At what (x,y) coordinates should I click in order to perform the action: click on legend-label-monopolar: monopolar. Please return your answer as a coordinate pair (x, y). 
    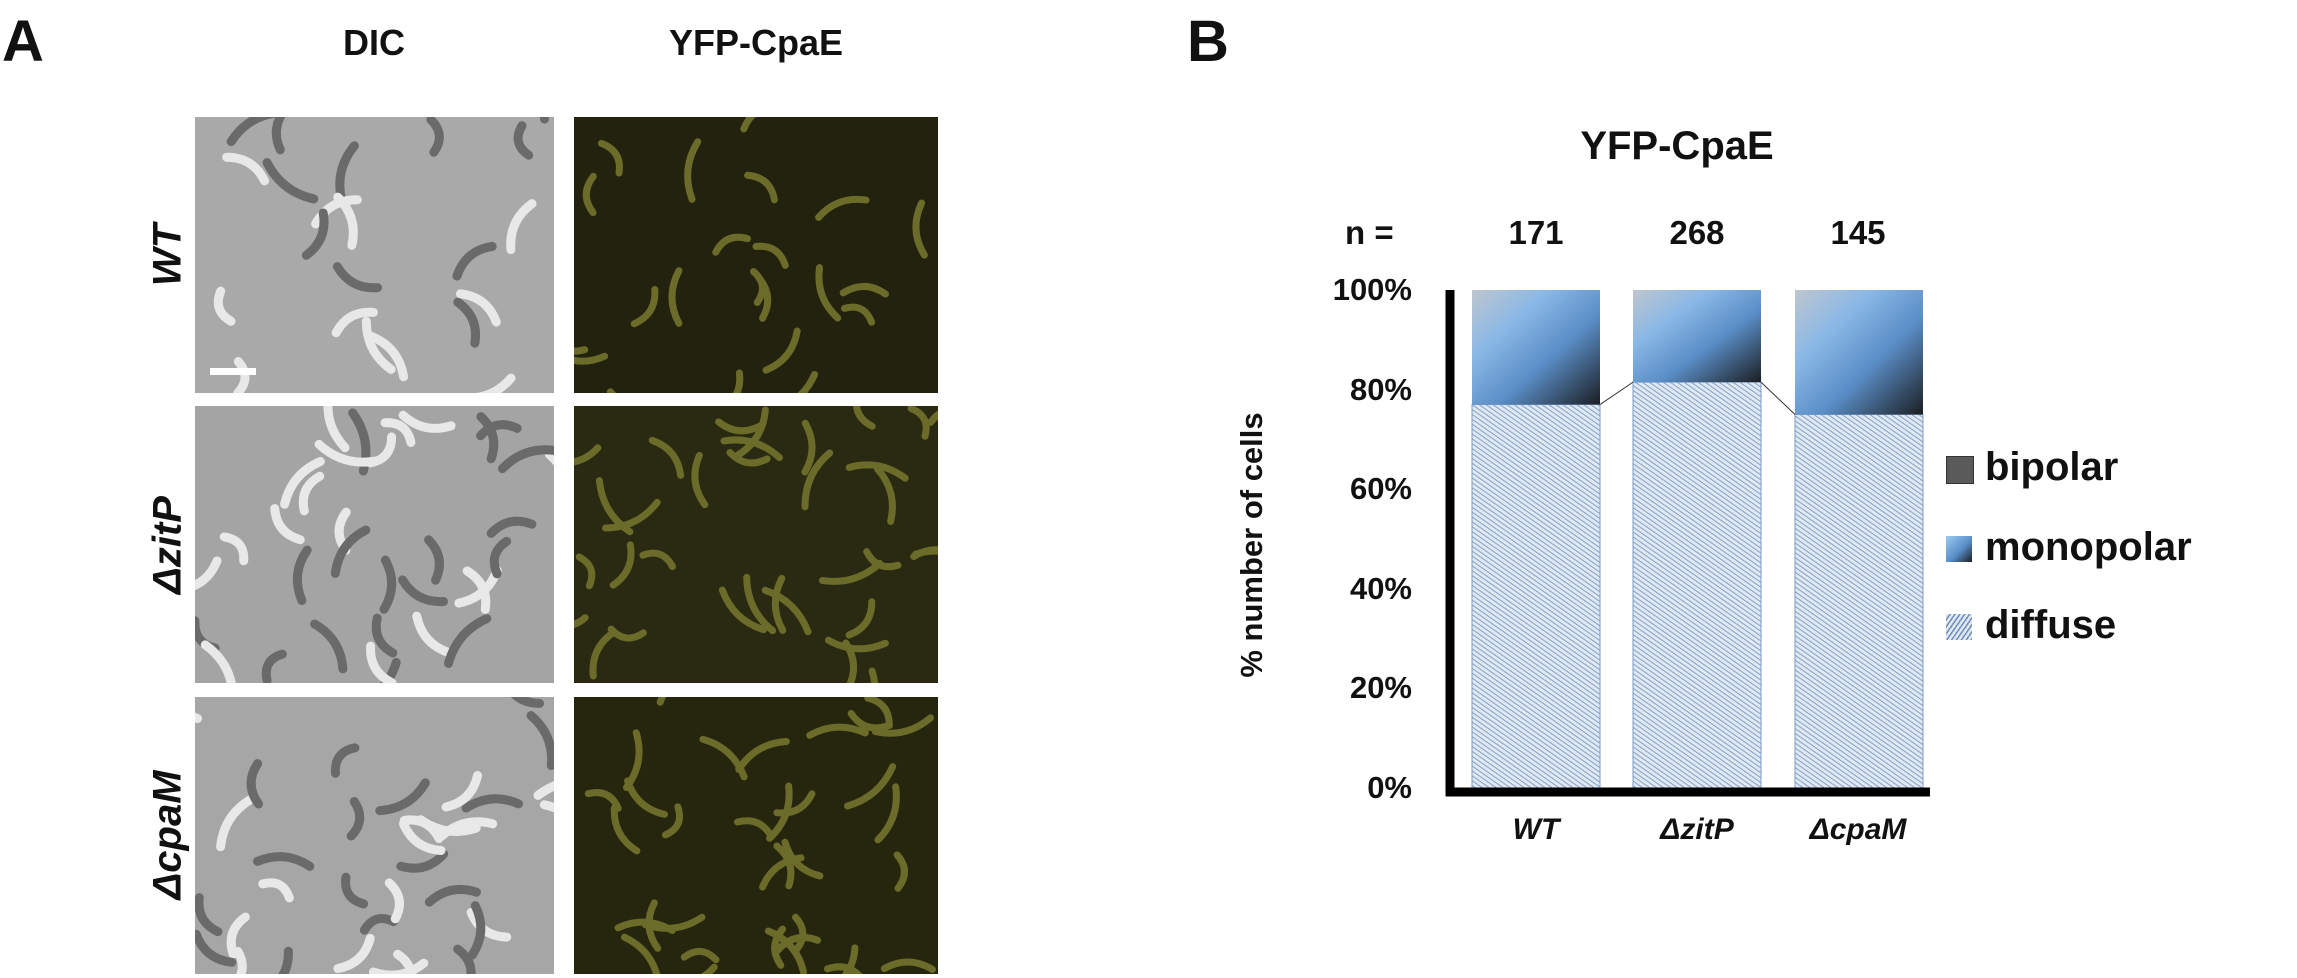
    Looking at the image, I should click on (2088, 547).